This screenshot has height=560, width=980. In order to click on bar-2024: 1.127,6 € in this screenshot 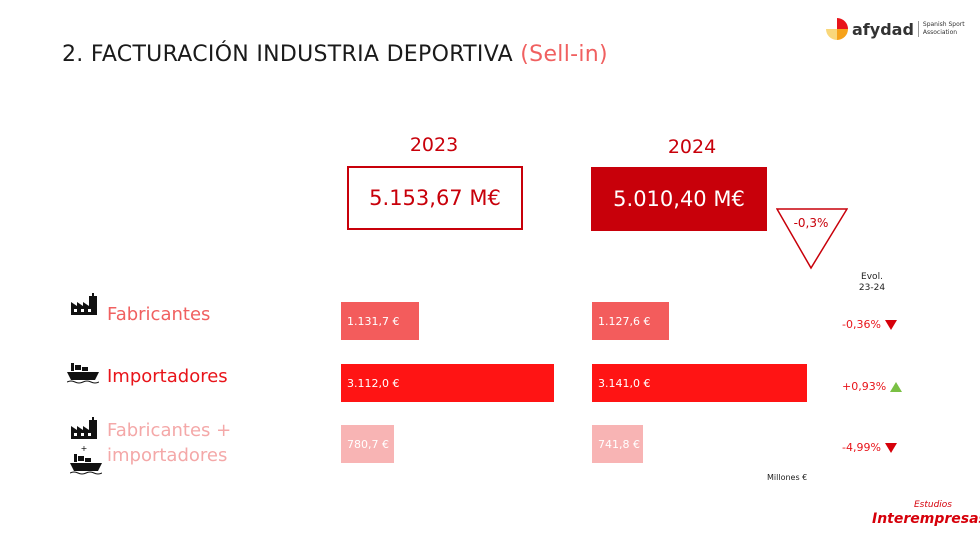, I will do `click(631, 321)`.